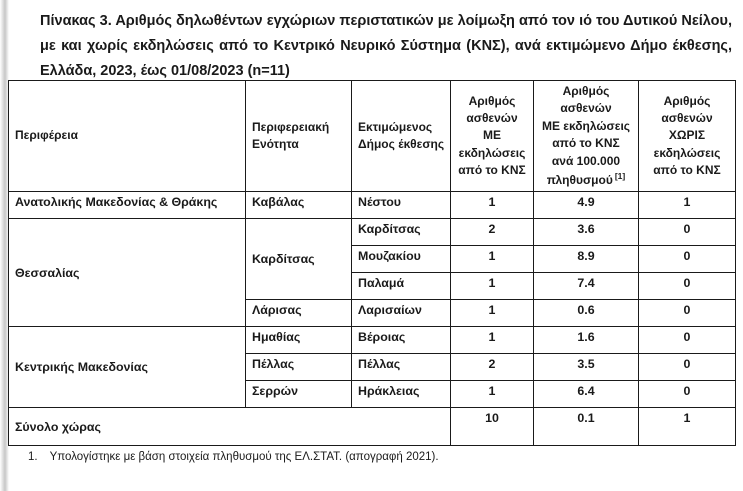 Image resolution: width=743 pixels, height=491 pixels. What do you see at coordinates (401, 313) in the screenshot?
I see `municipality-cell: Λαρισαίων` at bounding box center [401, 313].